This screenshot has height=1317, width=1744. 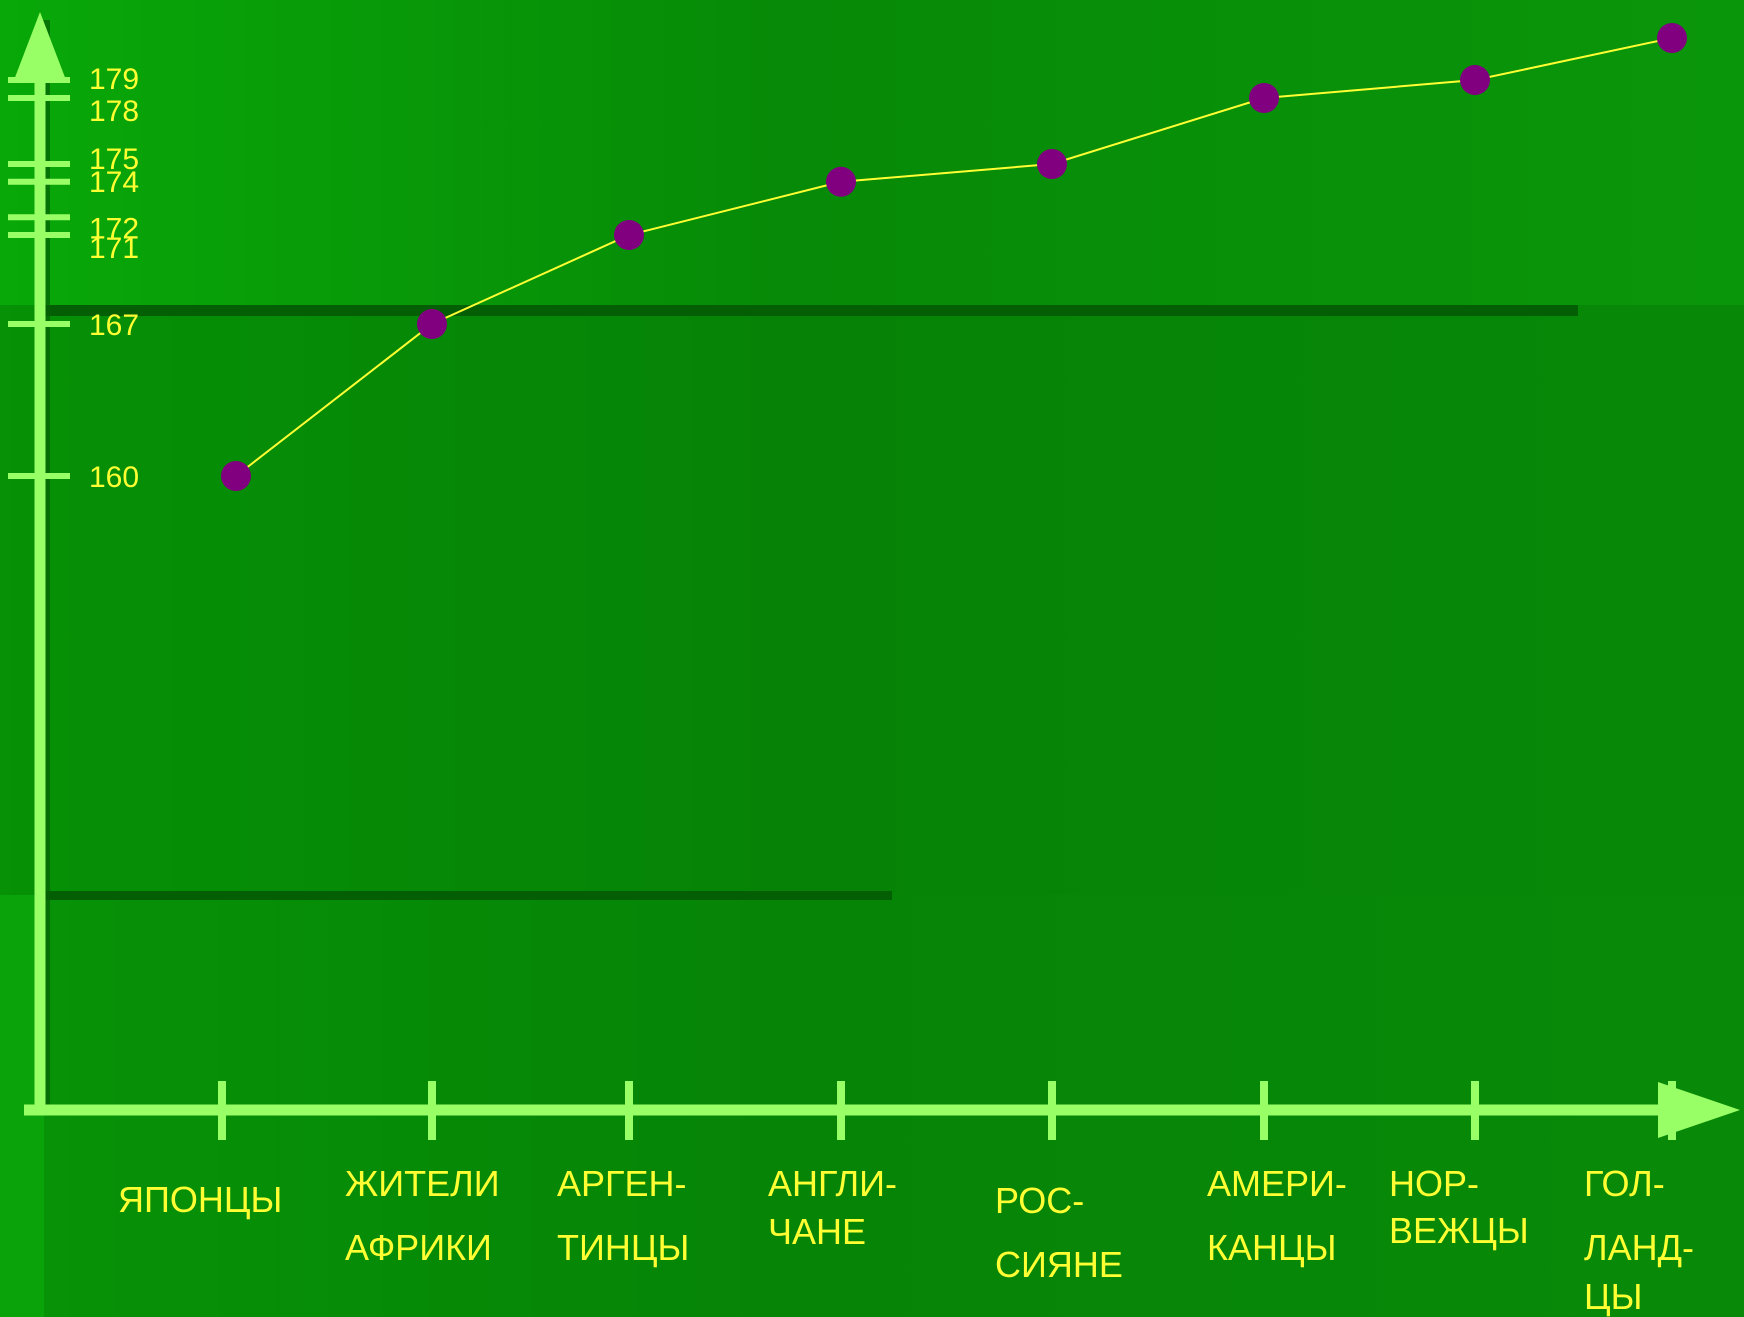 What do you see at coordinates (622, 1183) in the screenshot?
I see `x-tick-label: АРГЕН-` at bounding box center [622, 1183].